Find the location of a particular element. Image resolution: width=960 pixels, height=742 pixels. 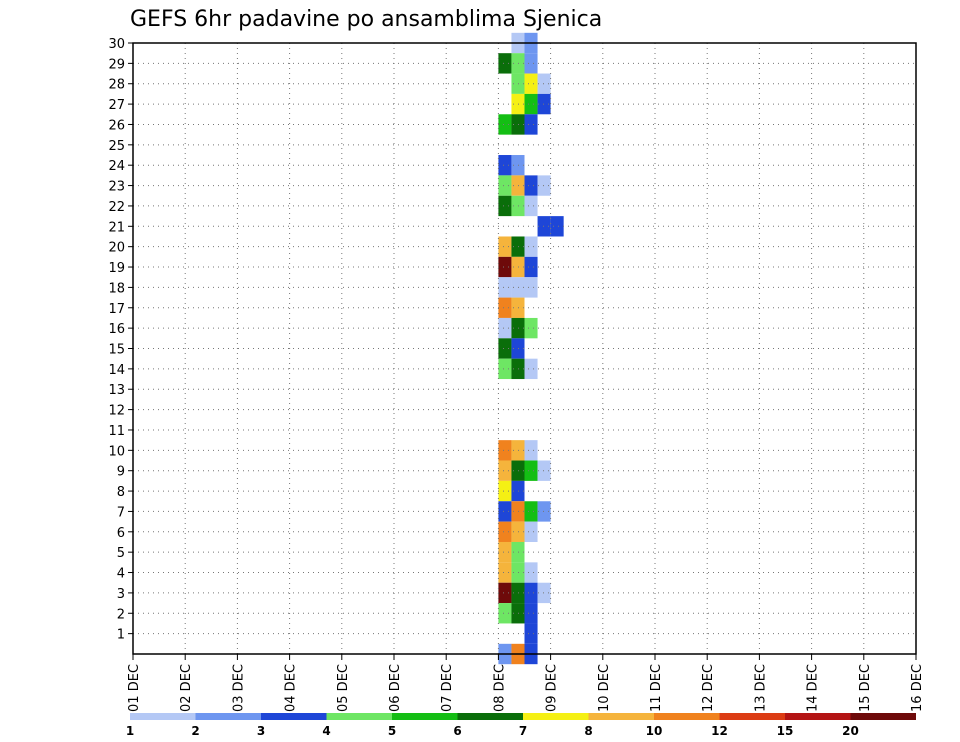

y-tick-label: 30 is located at coordinates (116, 44).